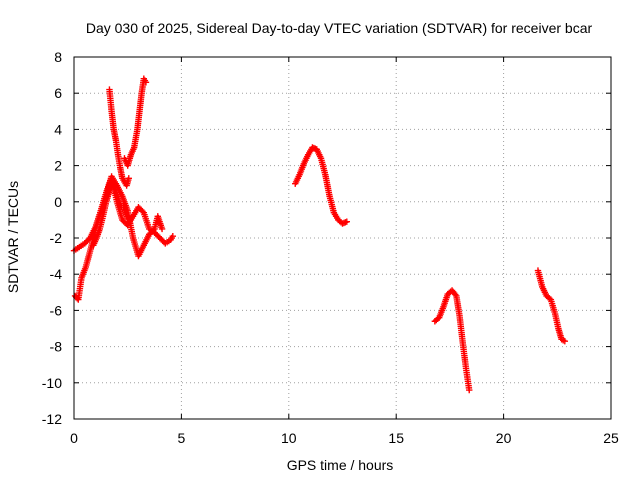 Image resolution: width=640 pixels, height=480 pixels. Describe the element at coordinates (58, 166) in the screenshot. I see `y-tick-label: 2` at that location.